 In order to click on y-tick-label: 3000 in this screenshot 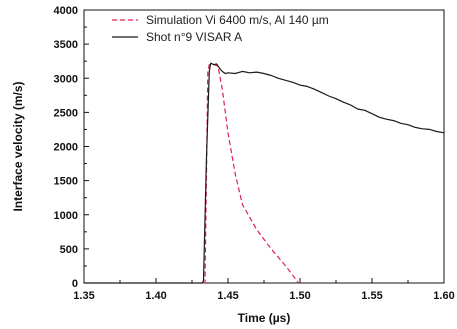, I will do `click(66, 79)`.